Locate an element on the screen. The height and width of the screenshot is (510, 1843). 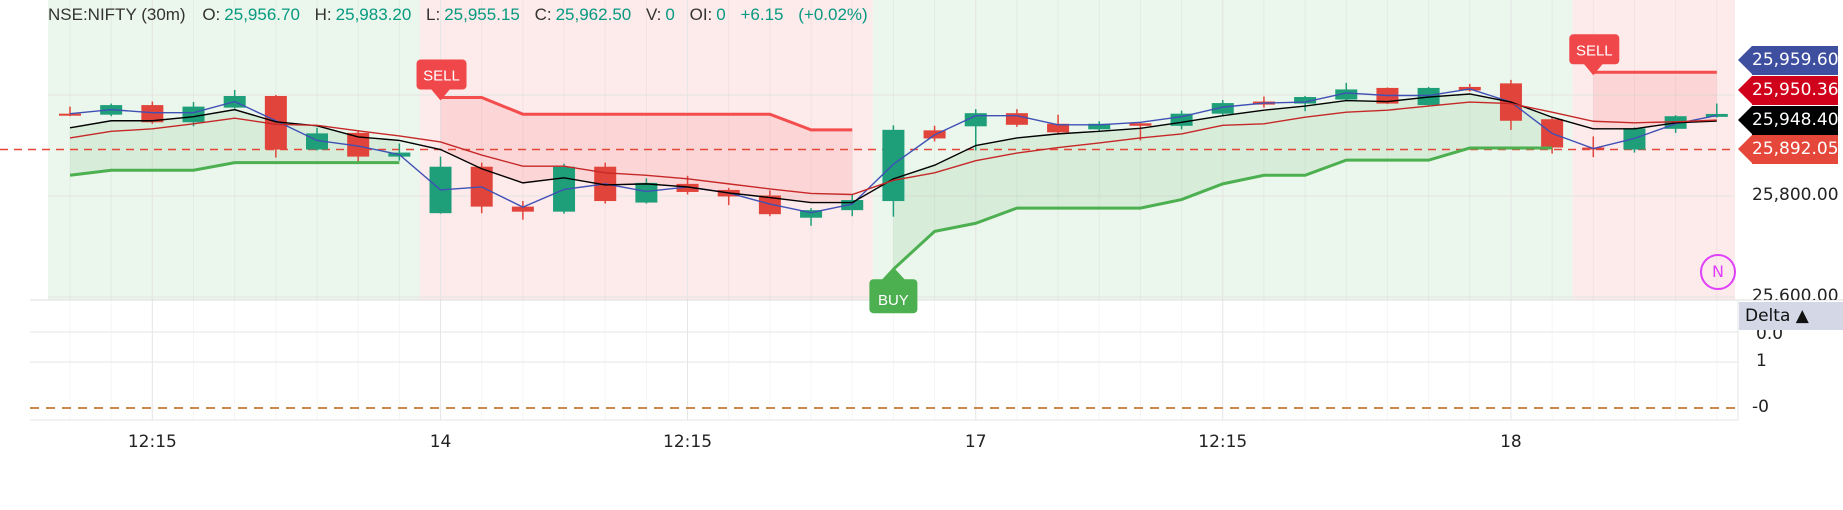
price-label: 25,948.40 is located at coordinates (1788, 120).